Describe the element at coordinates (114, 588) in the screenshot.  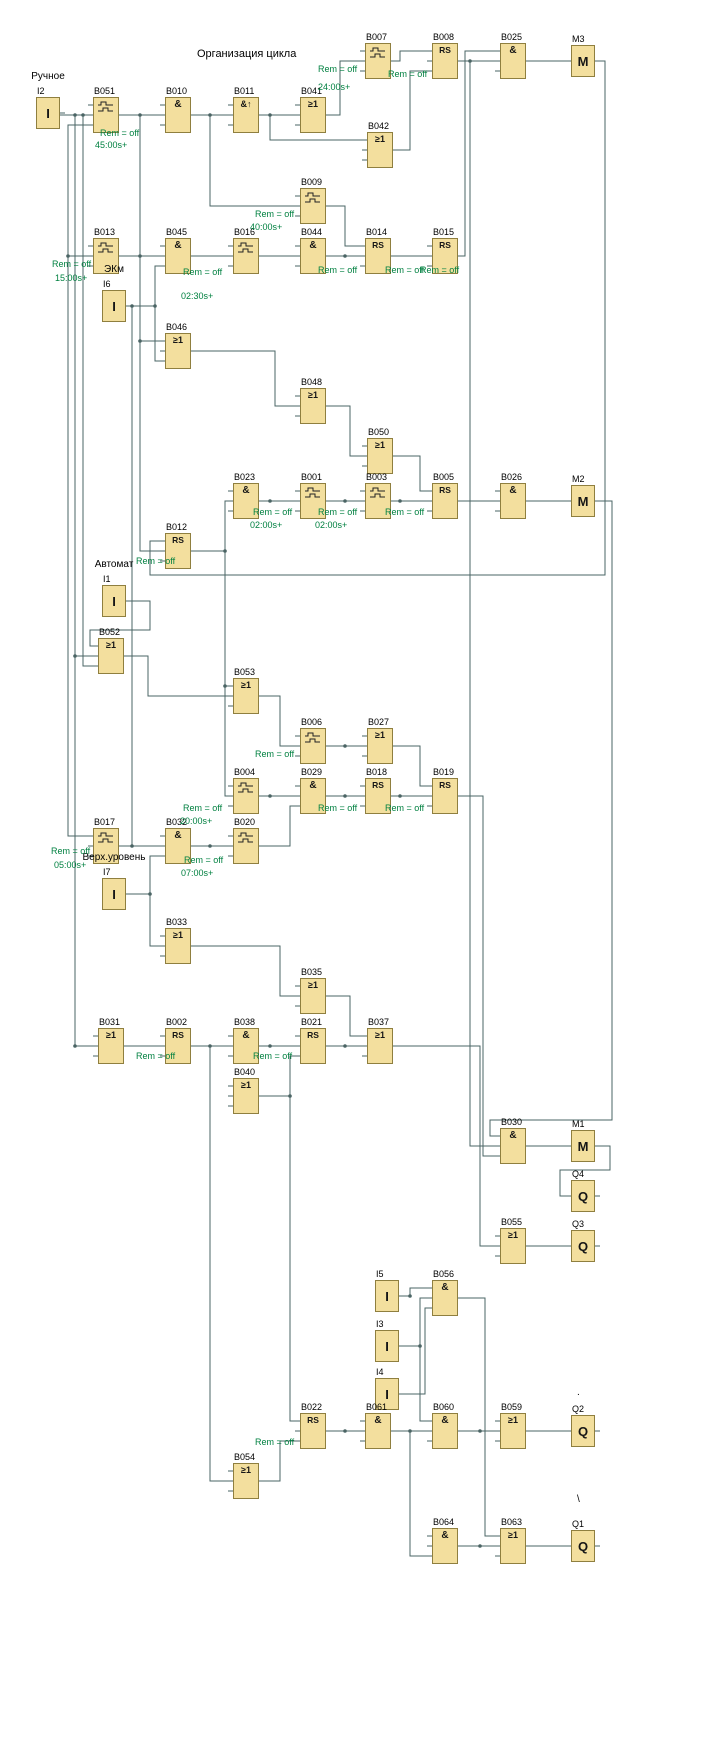
I see `block-I1: I1 Автомат I` at that location.